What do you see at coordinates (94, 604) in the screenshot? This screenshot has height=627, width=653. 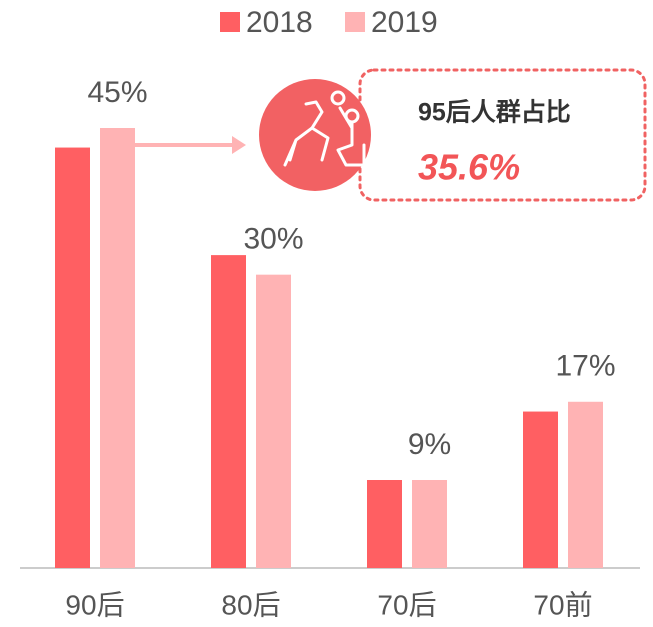 I see `x-tick-label: 90后` at bounding box center [94, 604].